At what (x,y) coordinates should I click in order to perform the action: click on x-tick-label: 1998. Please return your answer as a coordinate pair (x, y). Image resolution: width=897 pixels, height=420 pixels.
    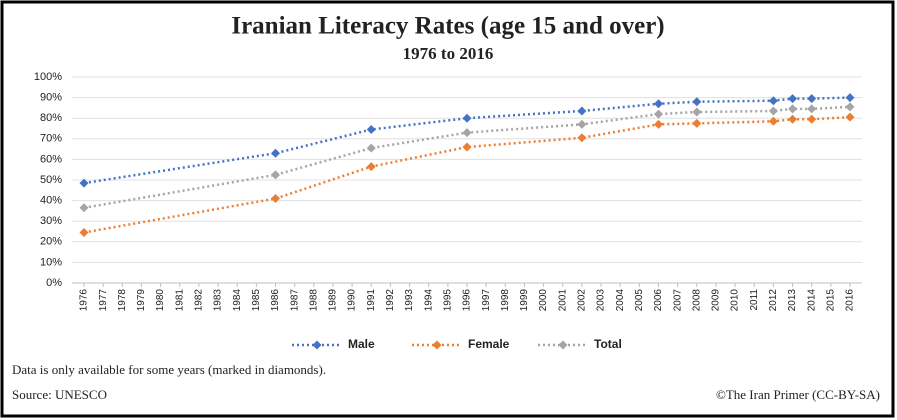
    Looking at the image, I should click on (505, 300).